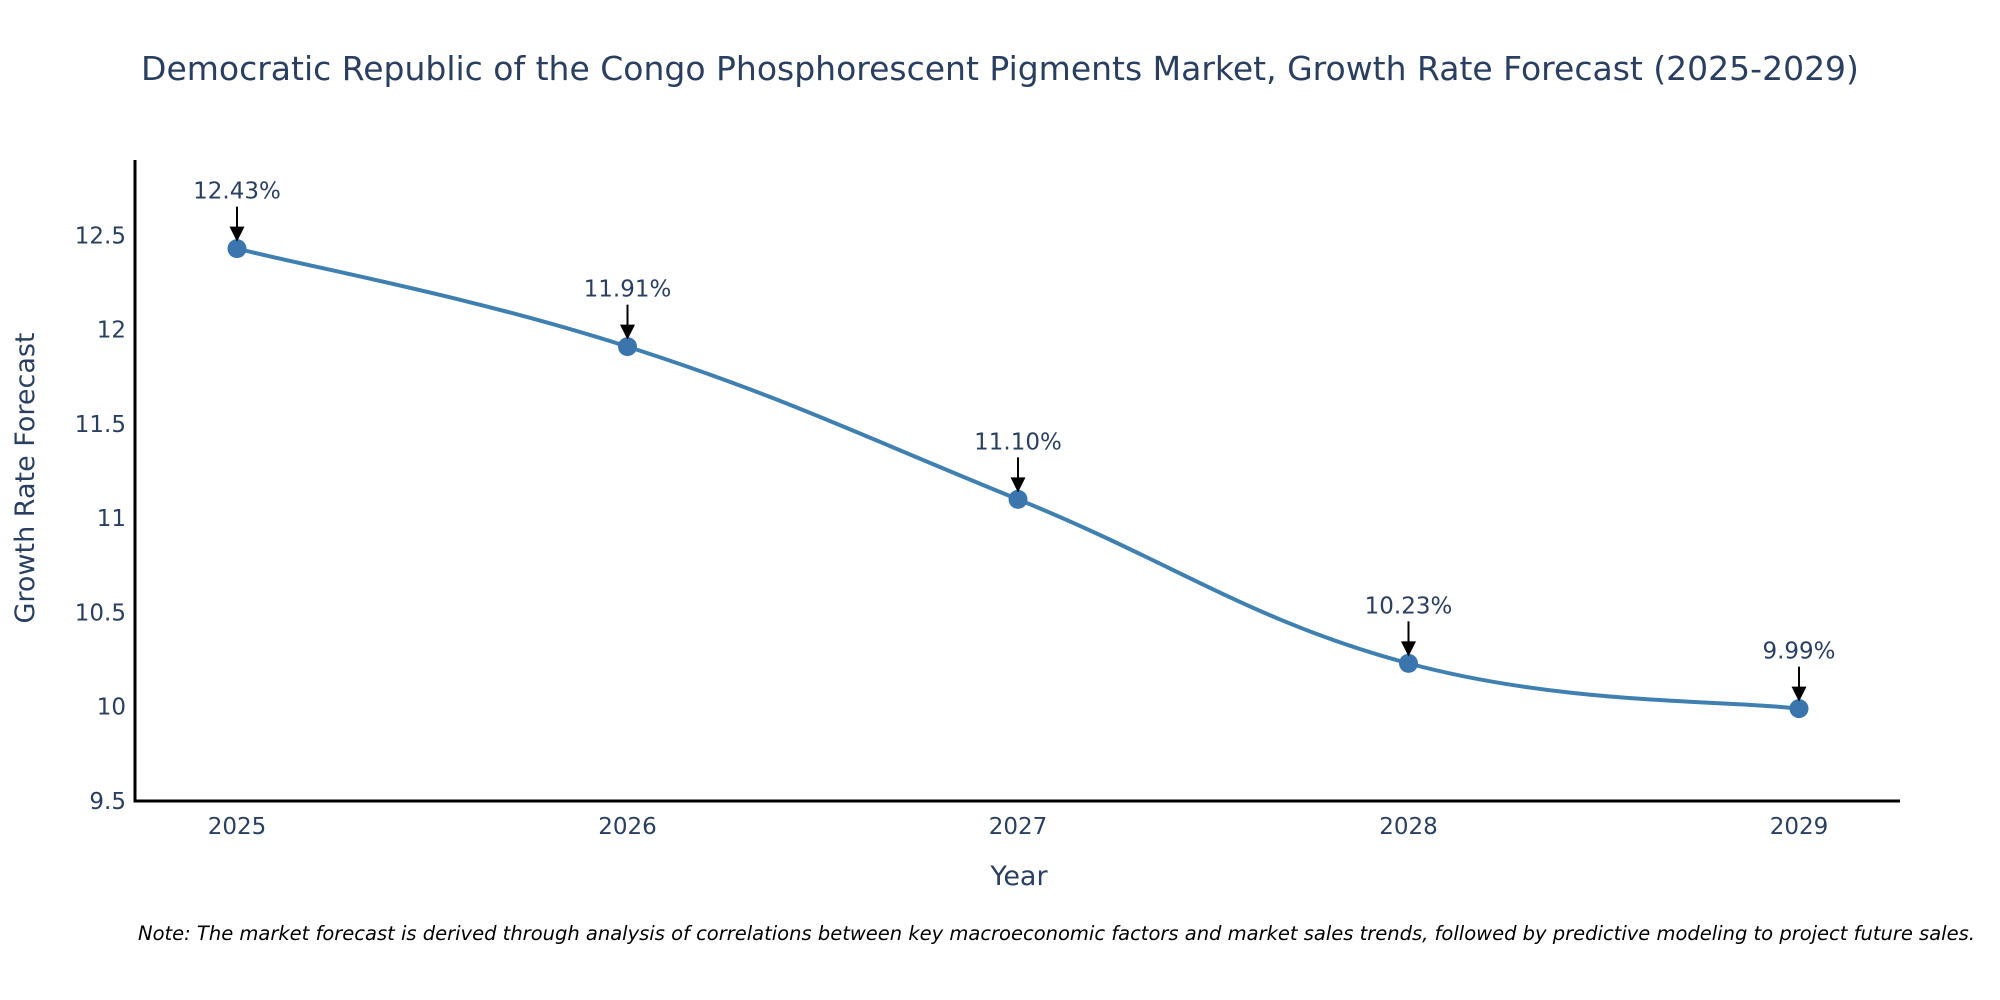 The image size is (2000, 1000). What do you see at coordinates (25, 477) in the screenshot?
I see `y-axis-title: Growth Rate Forecast` at bounding box center [25, 477].